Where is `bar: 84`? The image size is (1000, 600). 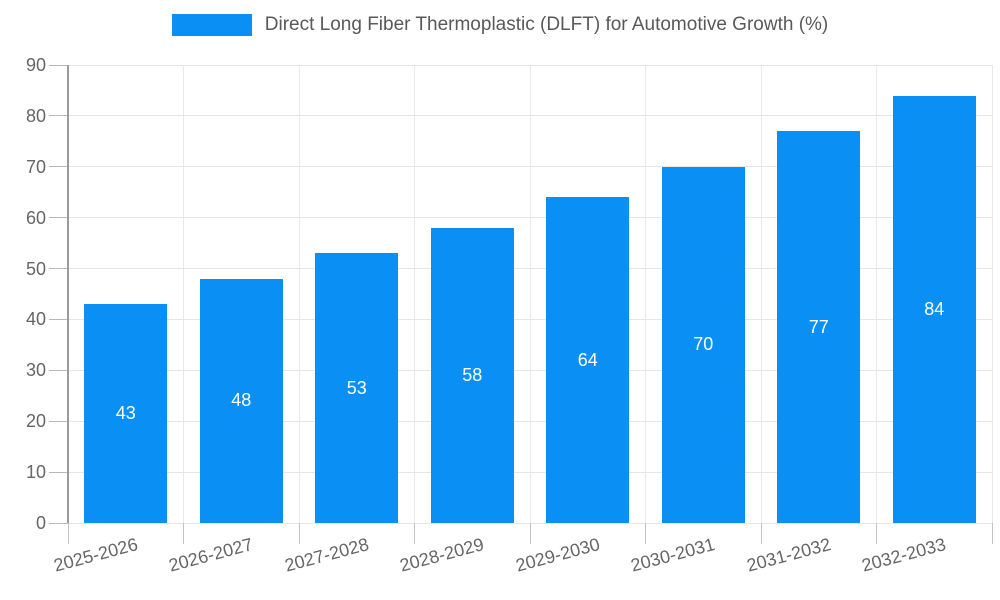
bar: 84 is located at coordinates (934, 309).